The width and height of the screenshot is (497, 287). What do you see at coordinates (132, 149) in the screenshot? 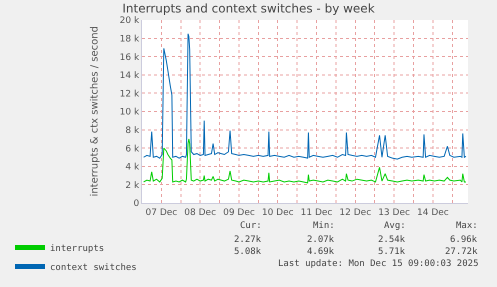
I see `y-tick-label: 6 k` at bounding box center [132, 149].